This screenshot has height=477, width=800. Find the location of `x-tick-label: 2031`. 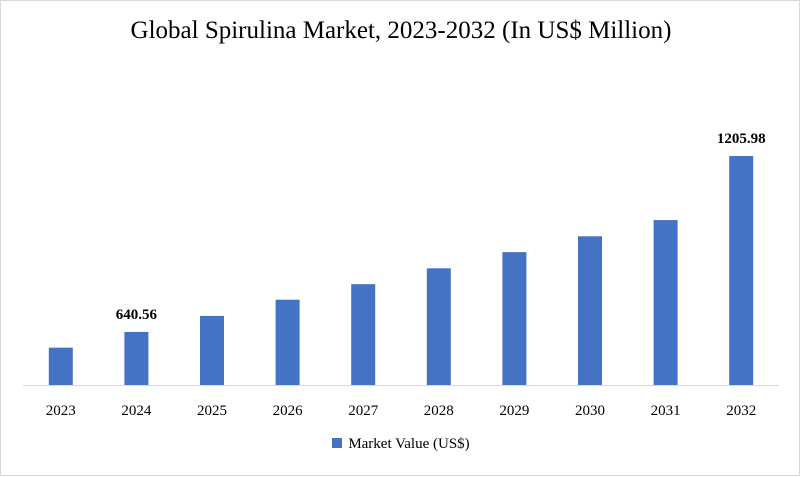

x-tick-label: 2031 is located at coordinates (666, 411).